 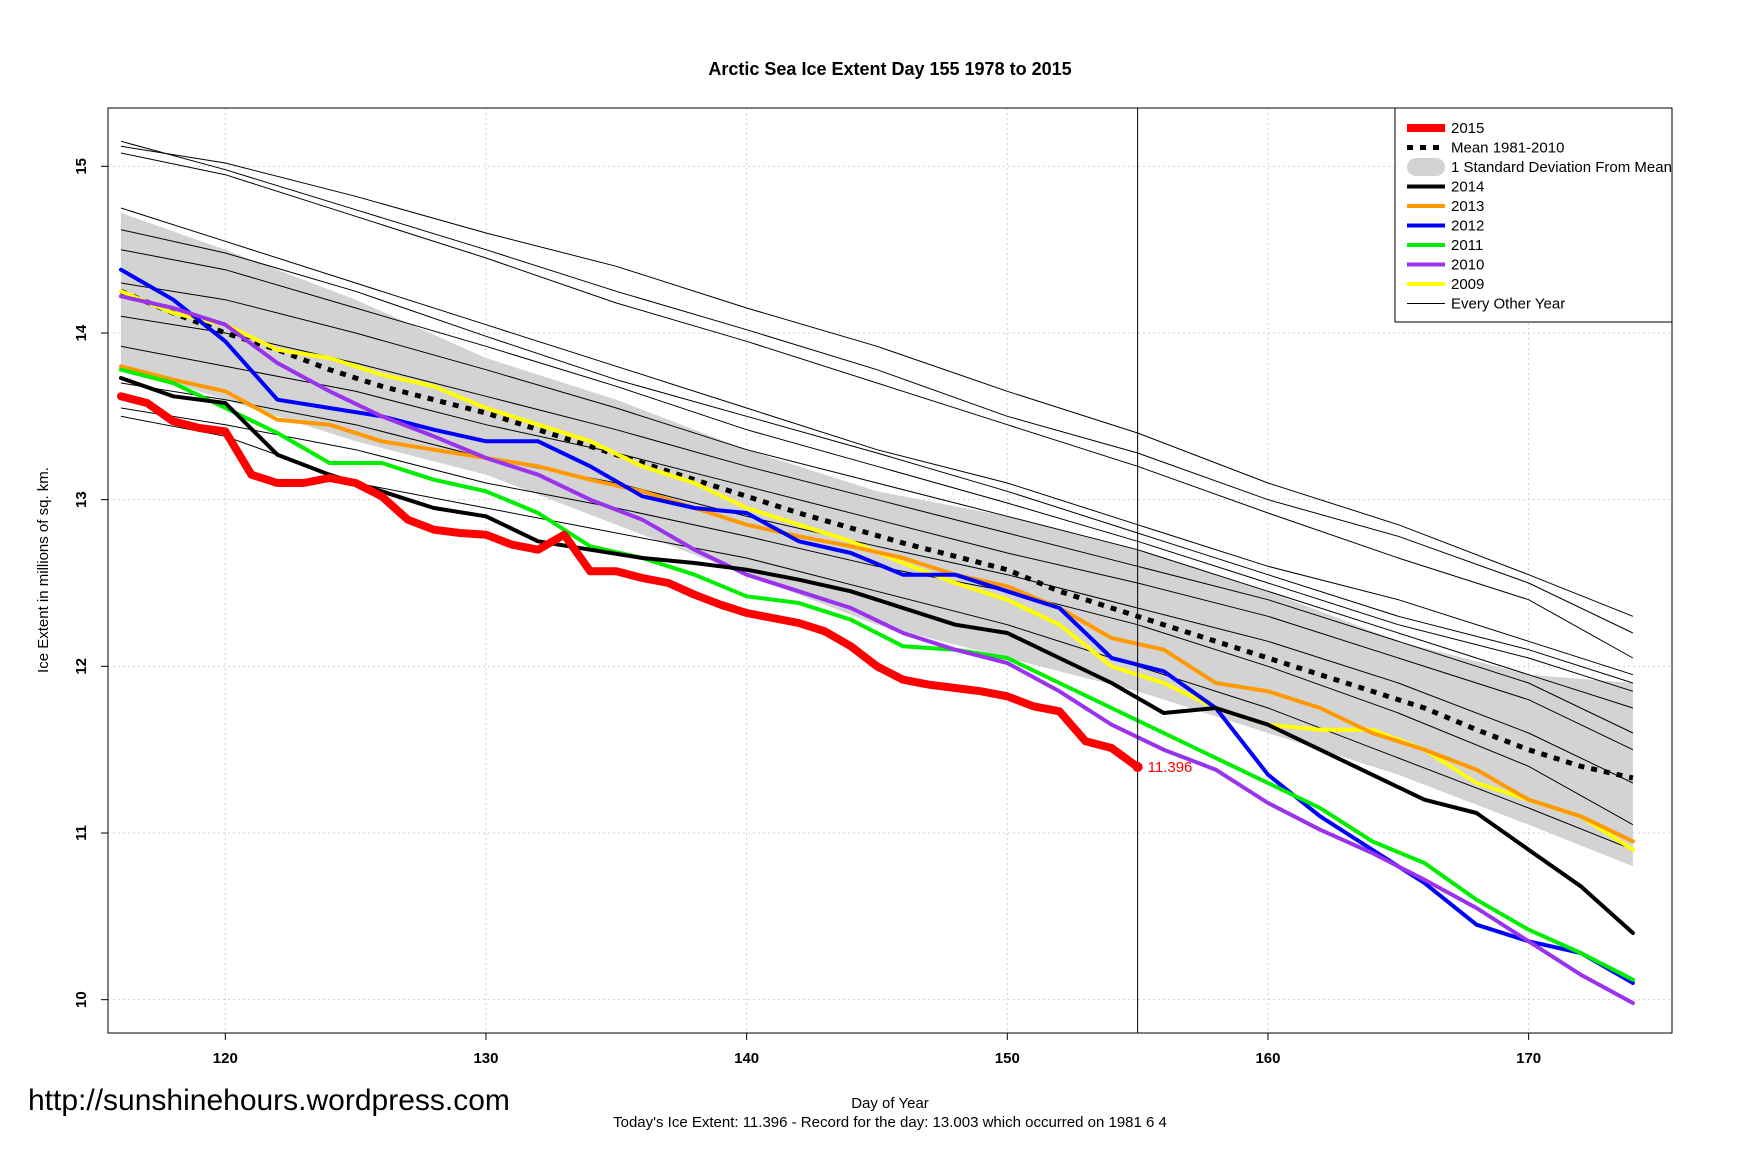 I want to click on y-tick-label: 15, so click(x=81, y=166).